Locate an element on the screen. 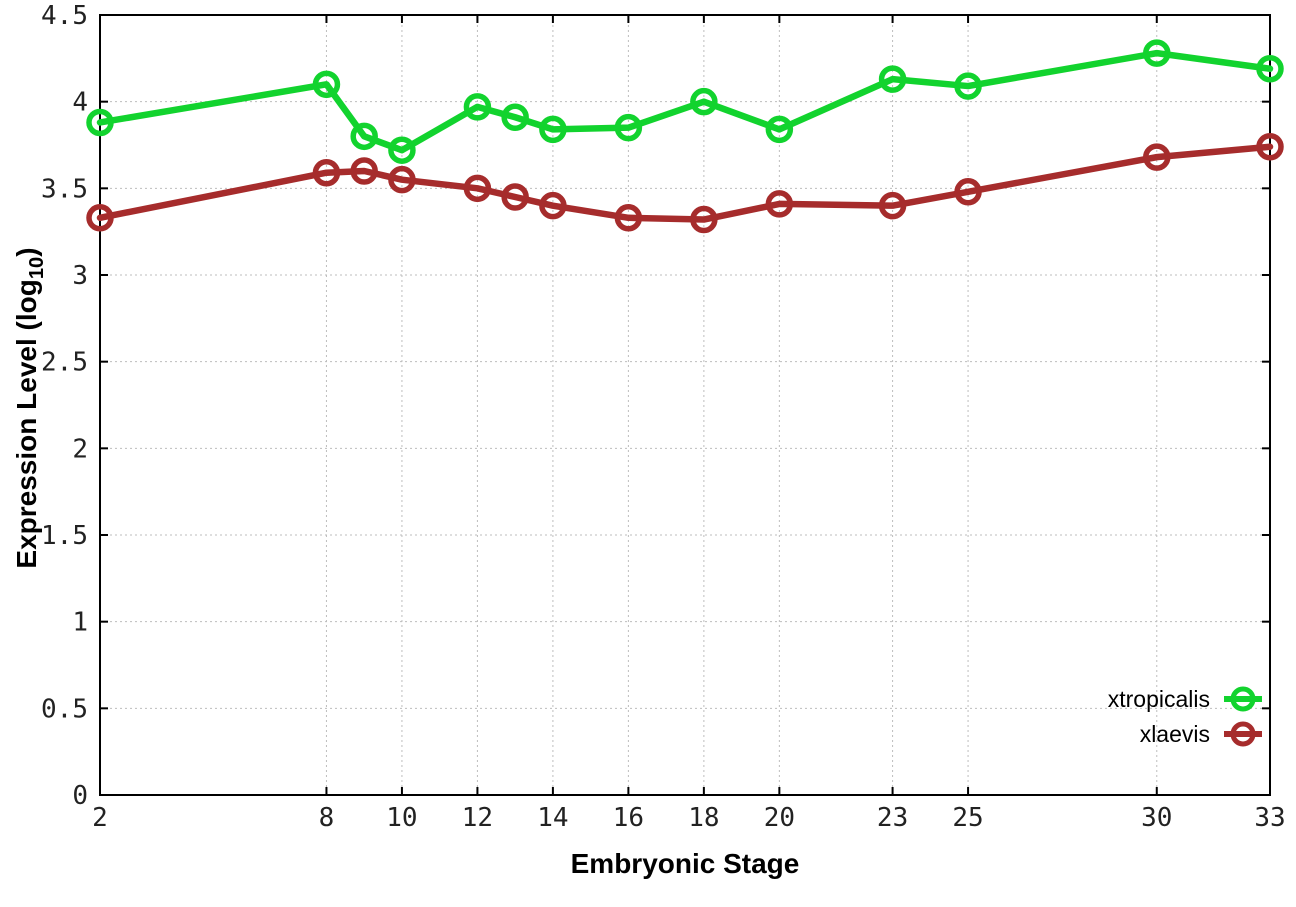  x-axis-title: Embryonic Stage is located at coordinates (685, 863).